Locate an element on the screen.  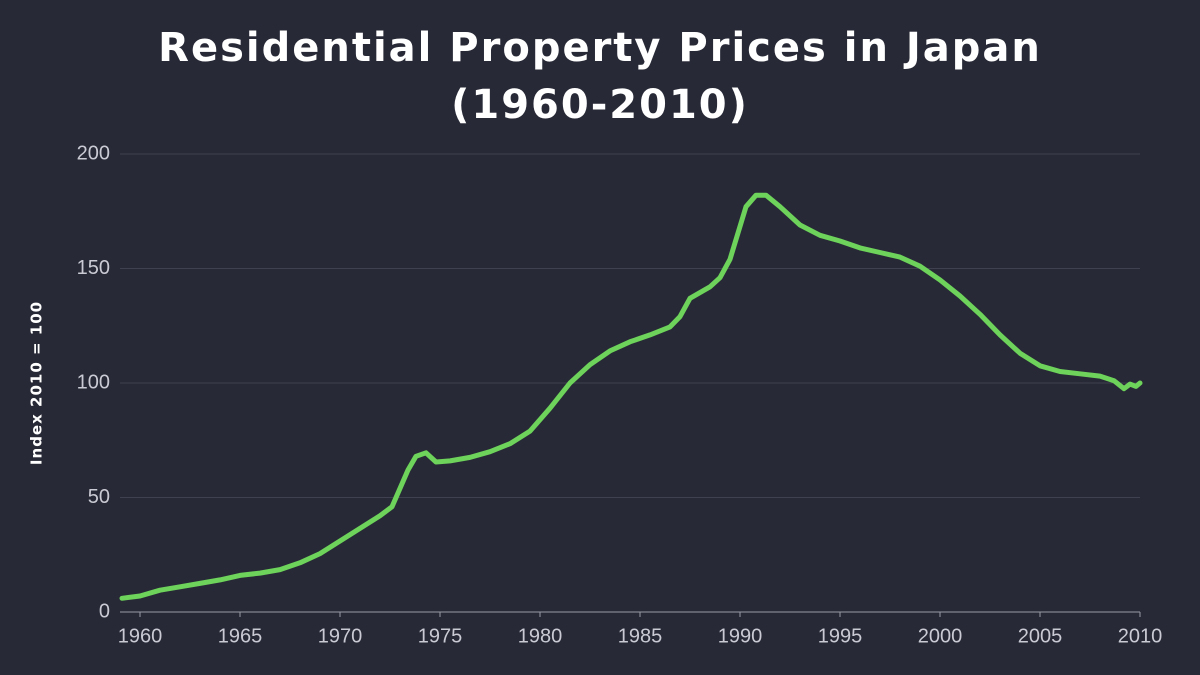
x-tick-label: 1975 is located at coordinates (440, 636).